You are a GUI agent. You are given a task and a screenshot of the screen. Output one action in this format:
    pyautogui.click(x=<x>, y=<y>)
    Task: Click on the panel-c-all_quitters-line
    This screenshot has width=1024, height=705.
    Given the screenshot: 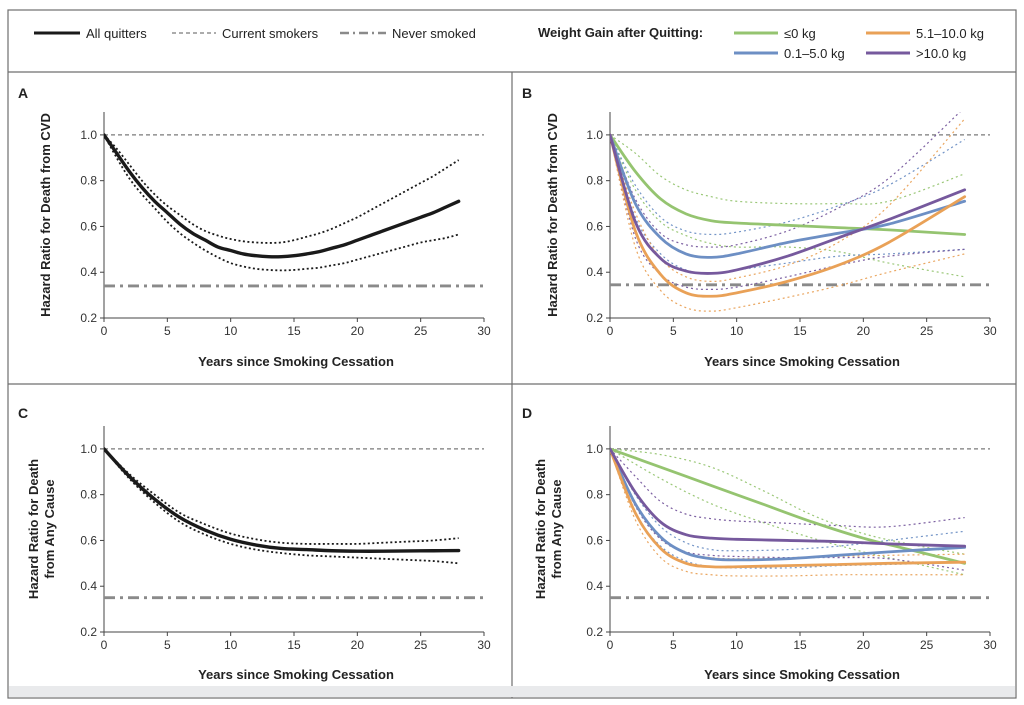 What is the action you would take?
    pyautogui.click(x=282, y=500)
    